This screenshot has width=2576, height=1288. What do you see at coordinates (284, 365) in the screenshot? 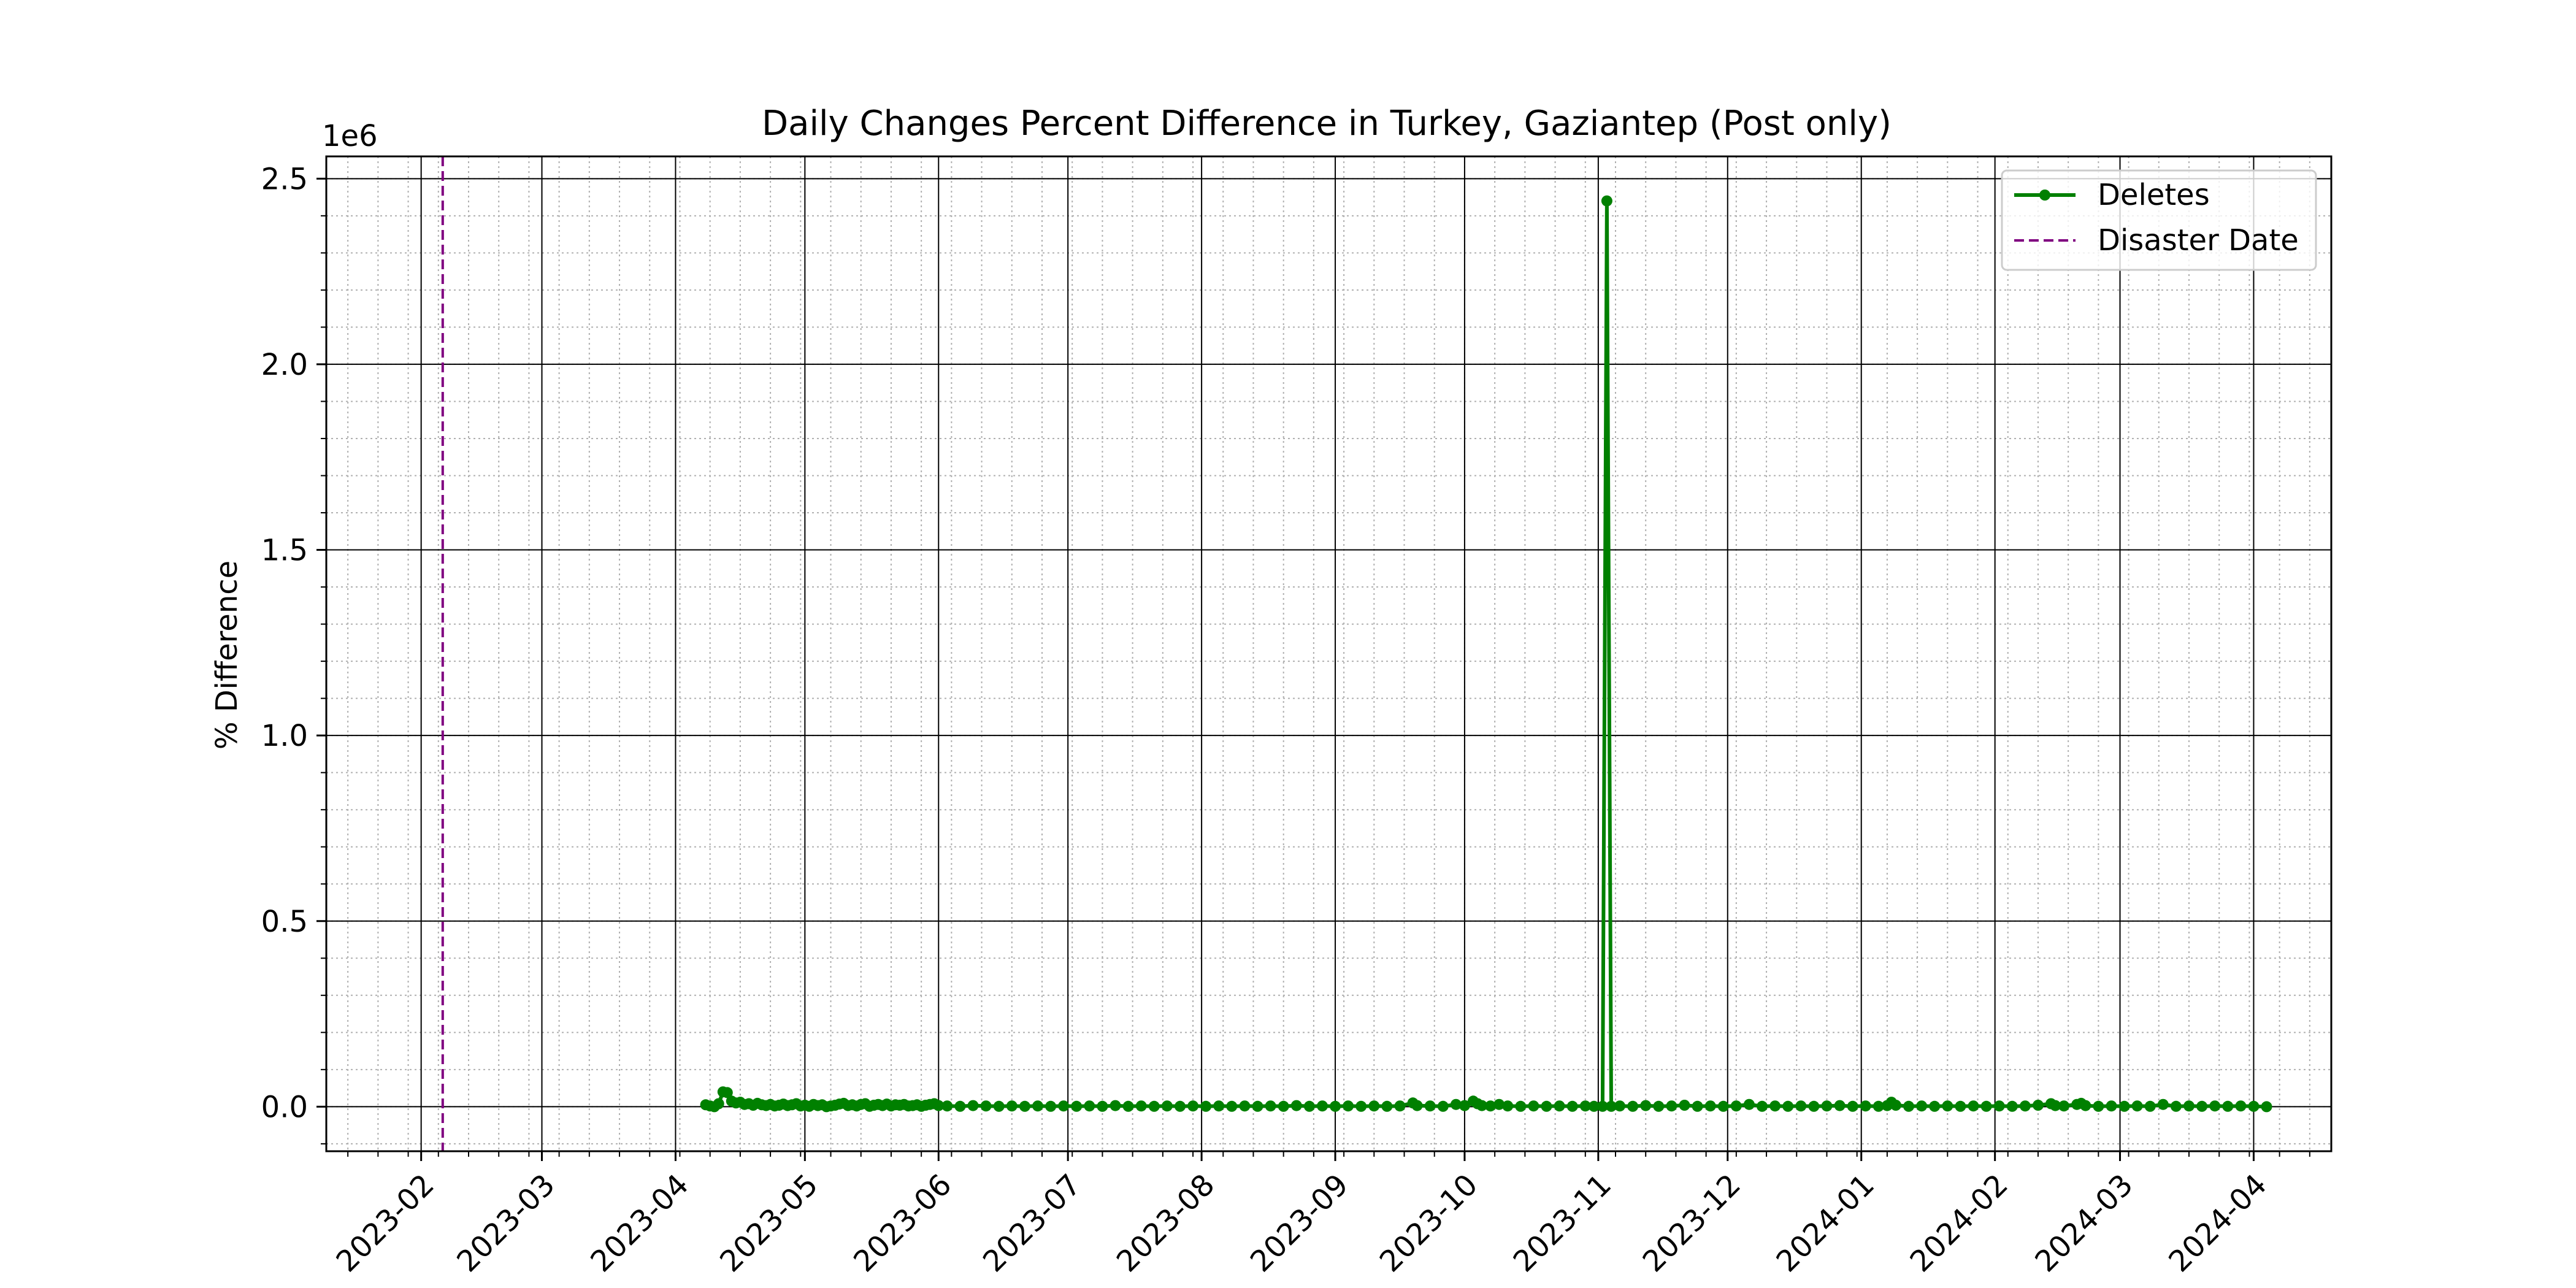
I see `y-tick-label: 2.0` at bounding box center [284, 365].